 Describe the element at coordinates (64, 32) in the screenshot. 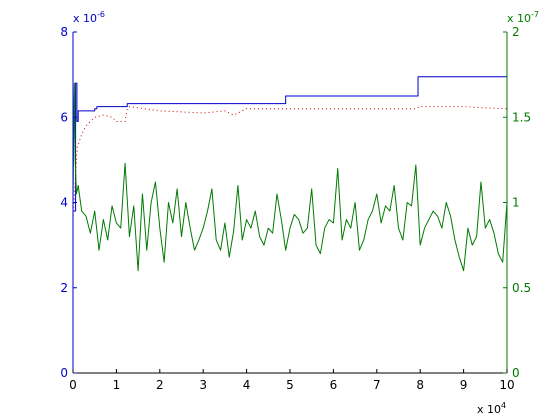

I see `left-tick-label: 8` at that location.